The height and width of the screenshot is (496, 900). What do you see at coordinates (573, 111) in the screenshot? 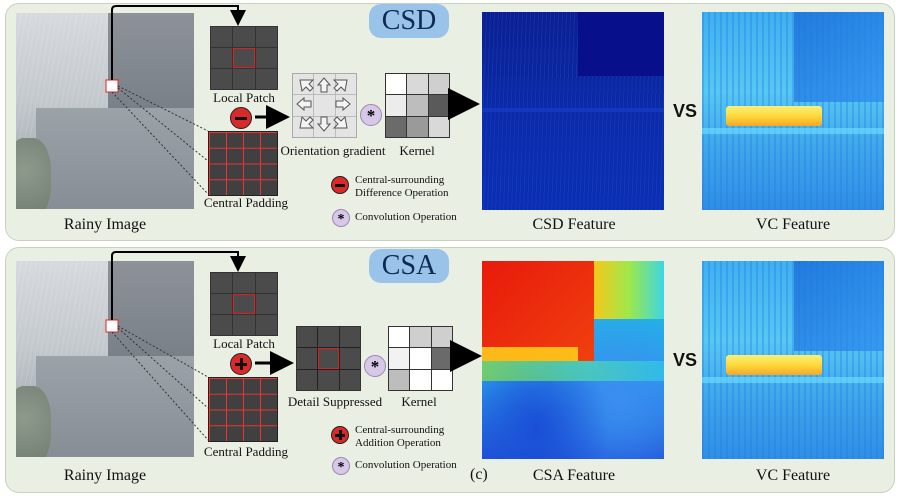
I see `csd-feature-map` at bounding box center [573, 111].